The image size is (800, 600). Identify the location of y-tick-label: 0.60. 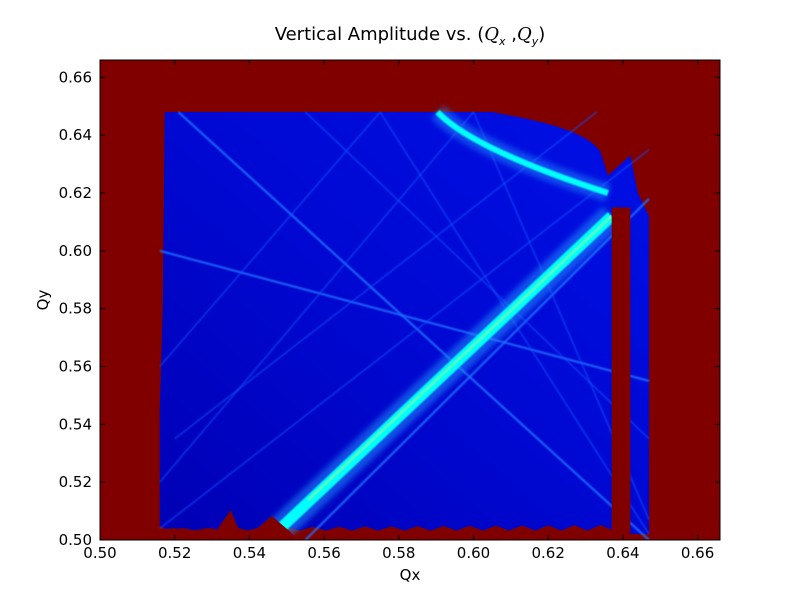
(75, 251).